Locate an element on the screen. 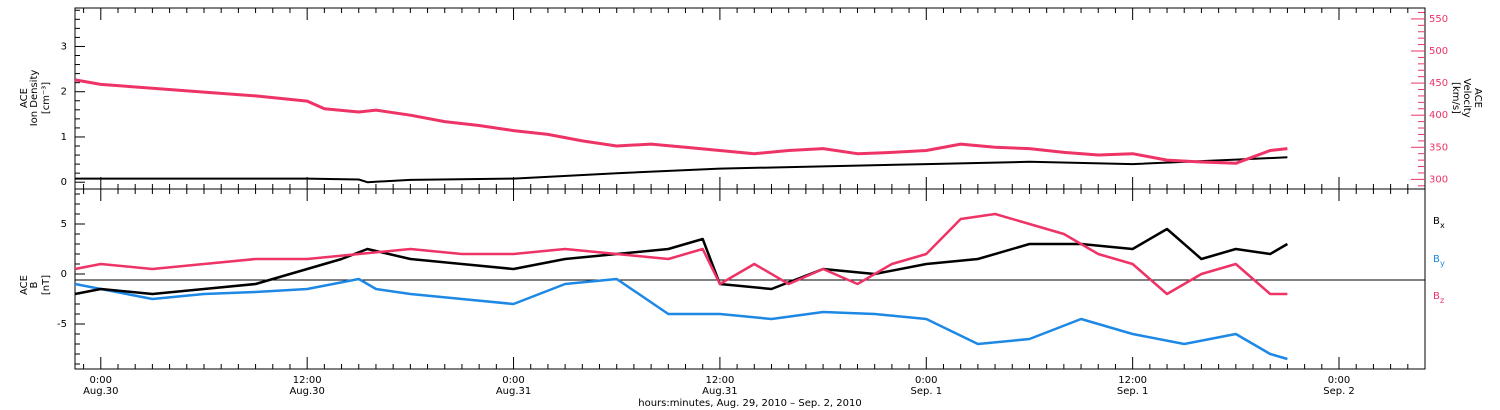  top-right-ylabel-line3: [km/s] is located at coordinates (1455, 98).